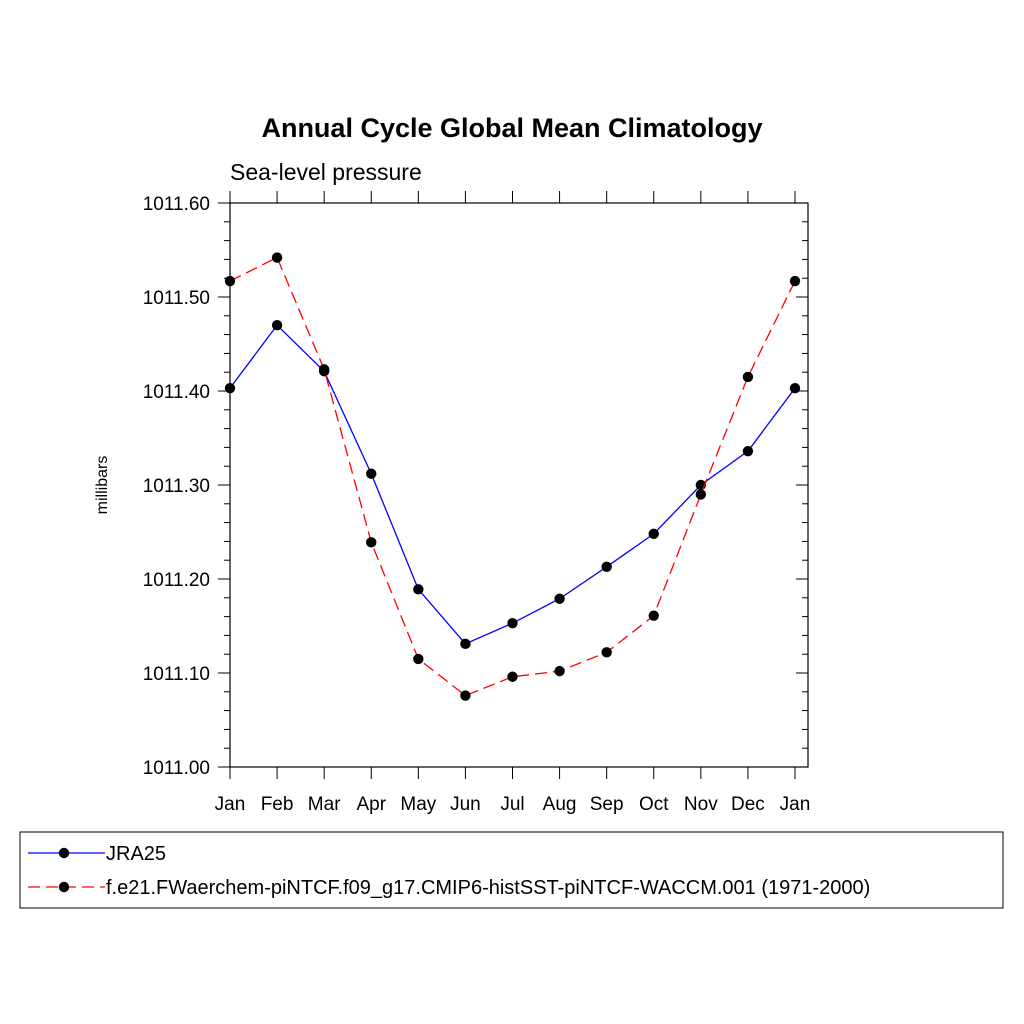  What do you see at coordinates (654, 804) in the screenshot?
I see `x-tick-label: Oct` at bounding box center [654, 804].